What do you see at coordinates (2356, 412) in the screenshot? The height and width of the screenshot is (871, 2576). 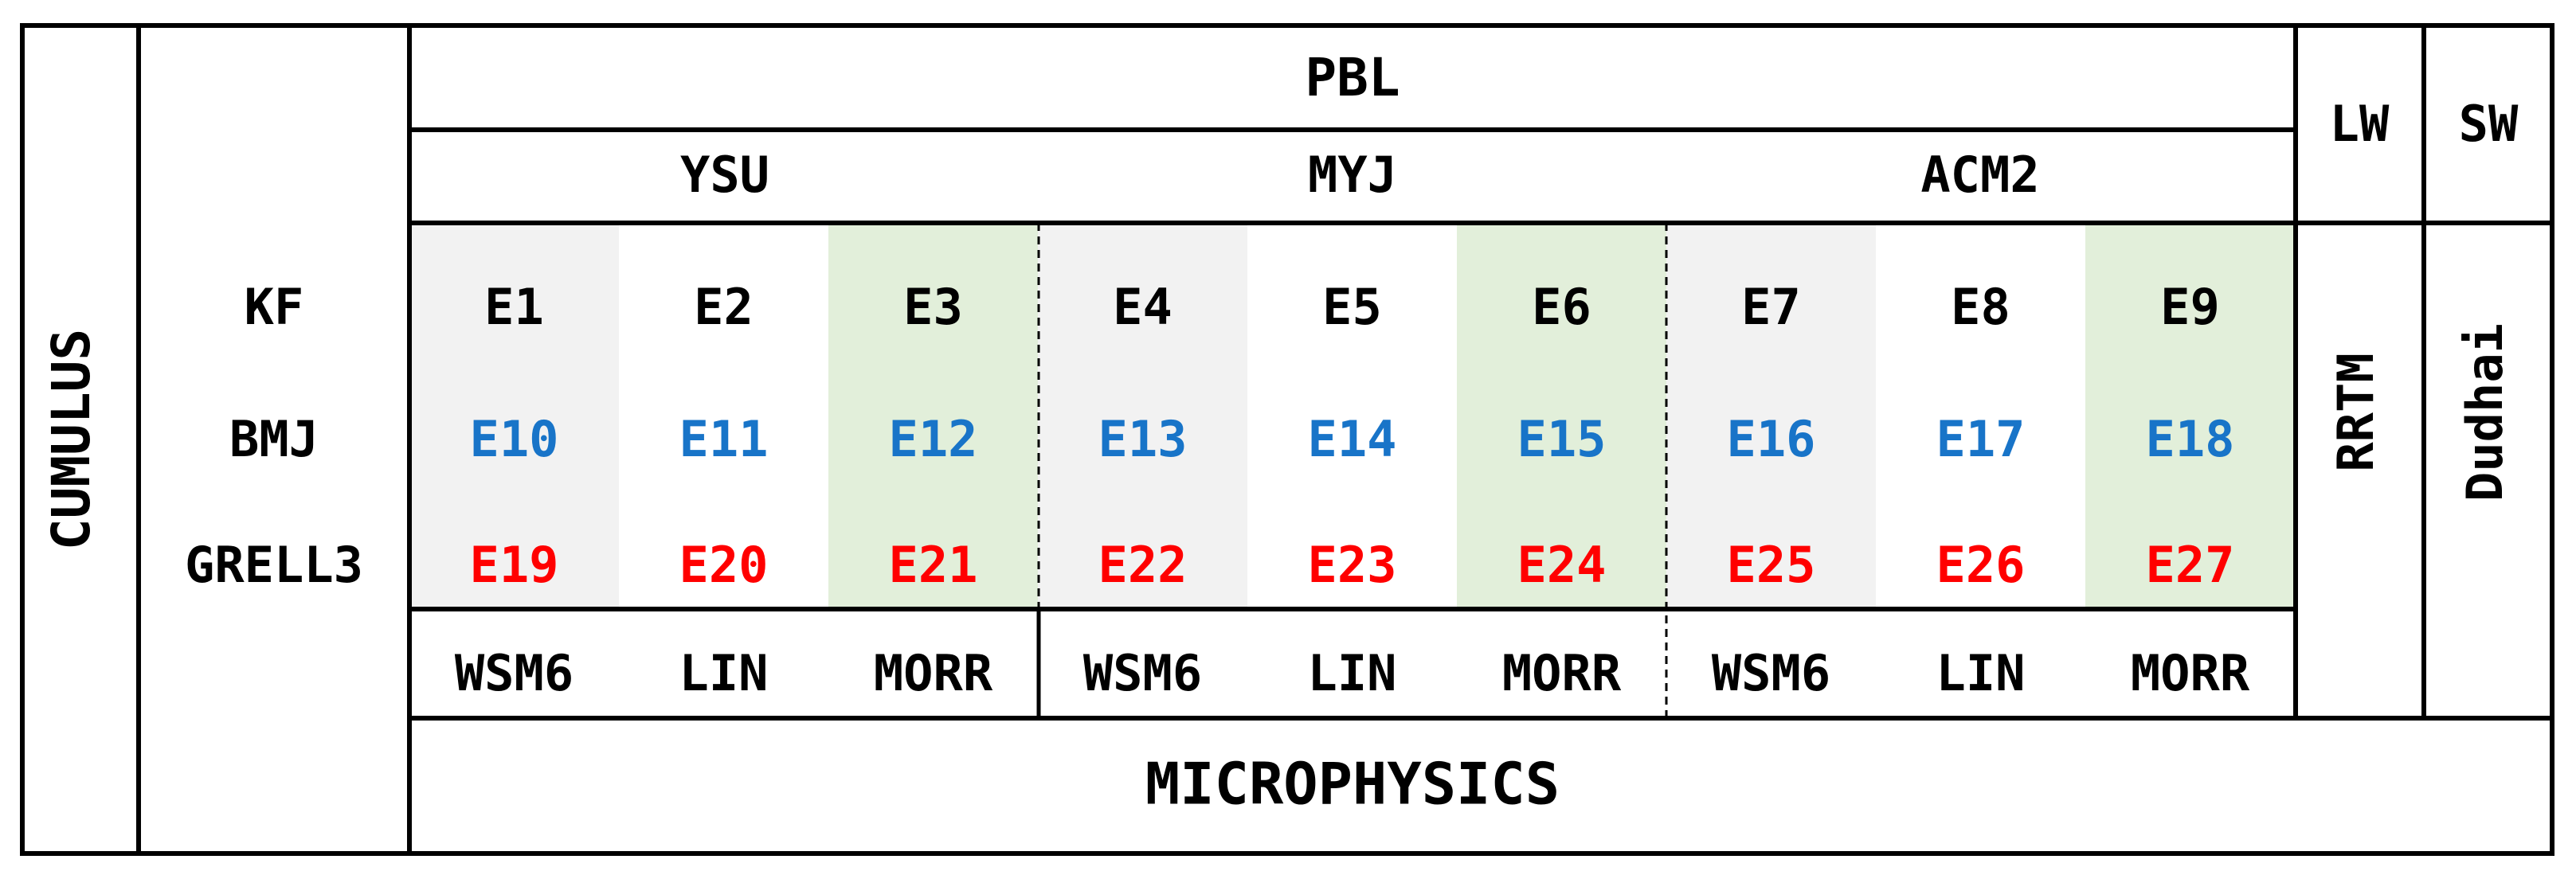 I see `lw-scheme: RRTM` at bounding box center [2356, 412].